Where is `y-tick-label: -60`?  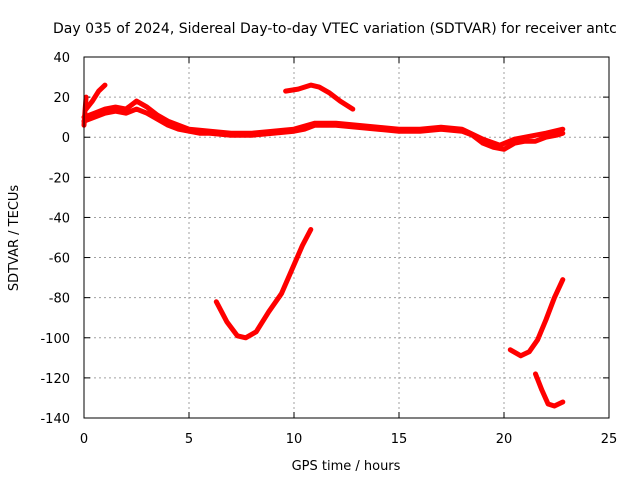 y-tick-label: -60 is located at coordinates (59, 259).